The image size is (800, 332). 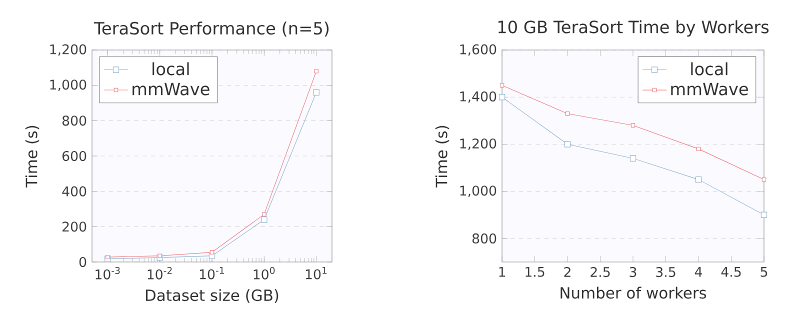 What do you see at coordinates (478, 97) in the screenshot?
I see `y-tick-label: 1,400` at bounding box center [478, 97].